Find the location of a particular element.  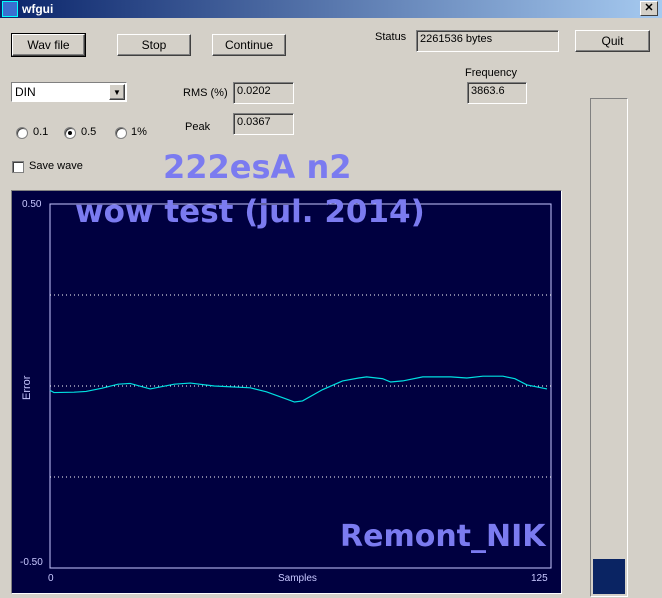

level-meter is located at coordinates (609, 347).